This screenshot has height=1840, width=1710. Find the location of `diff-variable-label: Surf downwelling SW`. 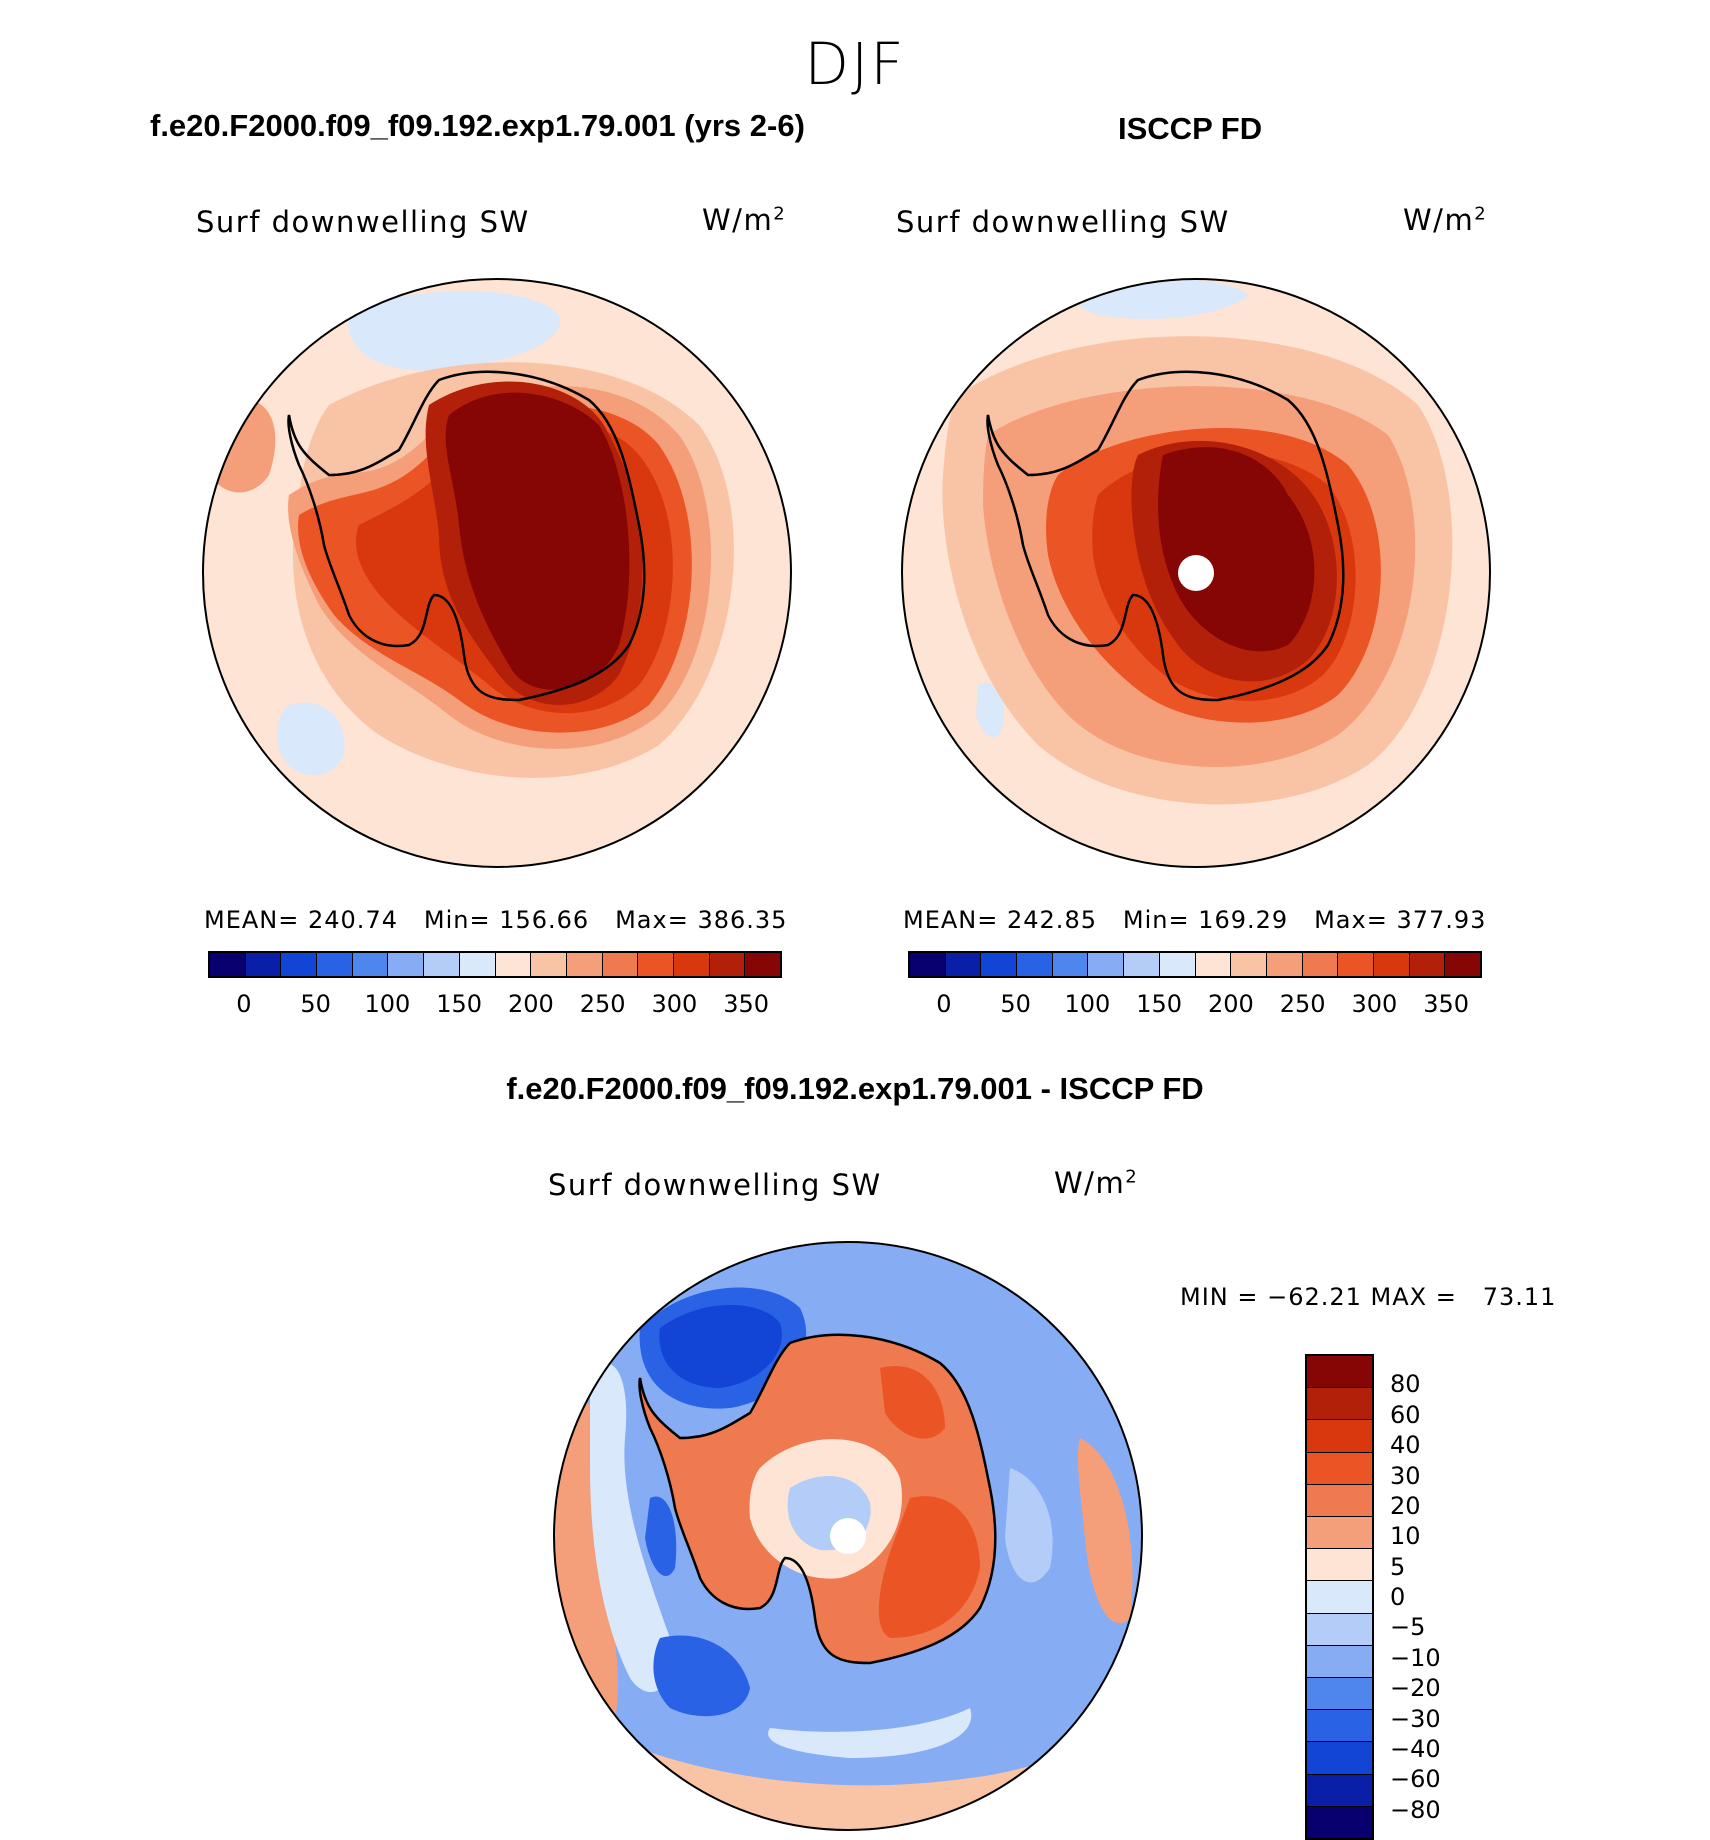

diff-variable-label: Surf downwelling SW is located at coordinates (715, 1185).